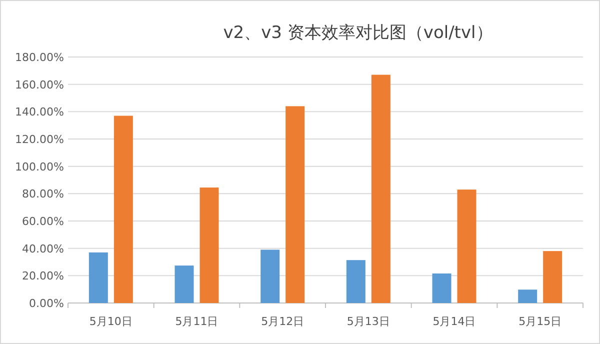 The height and width of the screenshot is (344, 600). I want to click on y-tick-label: 60.00%, so click(43, 221).